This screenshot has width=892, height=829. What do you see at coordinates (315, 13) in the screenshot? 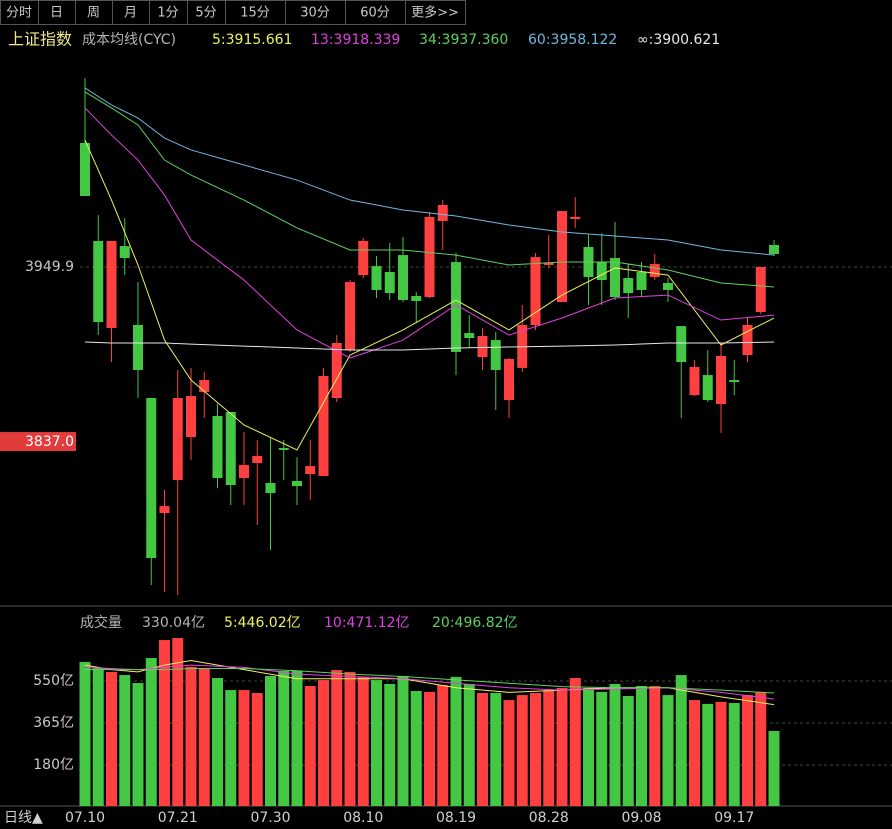
I see `tab-label: 30分` at bounding box center [315, 13].